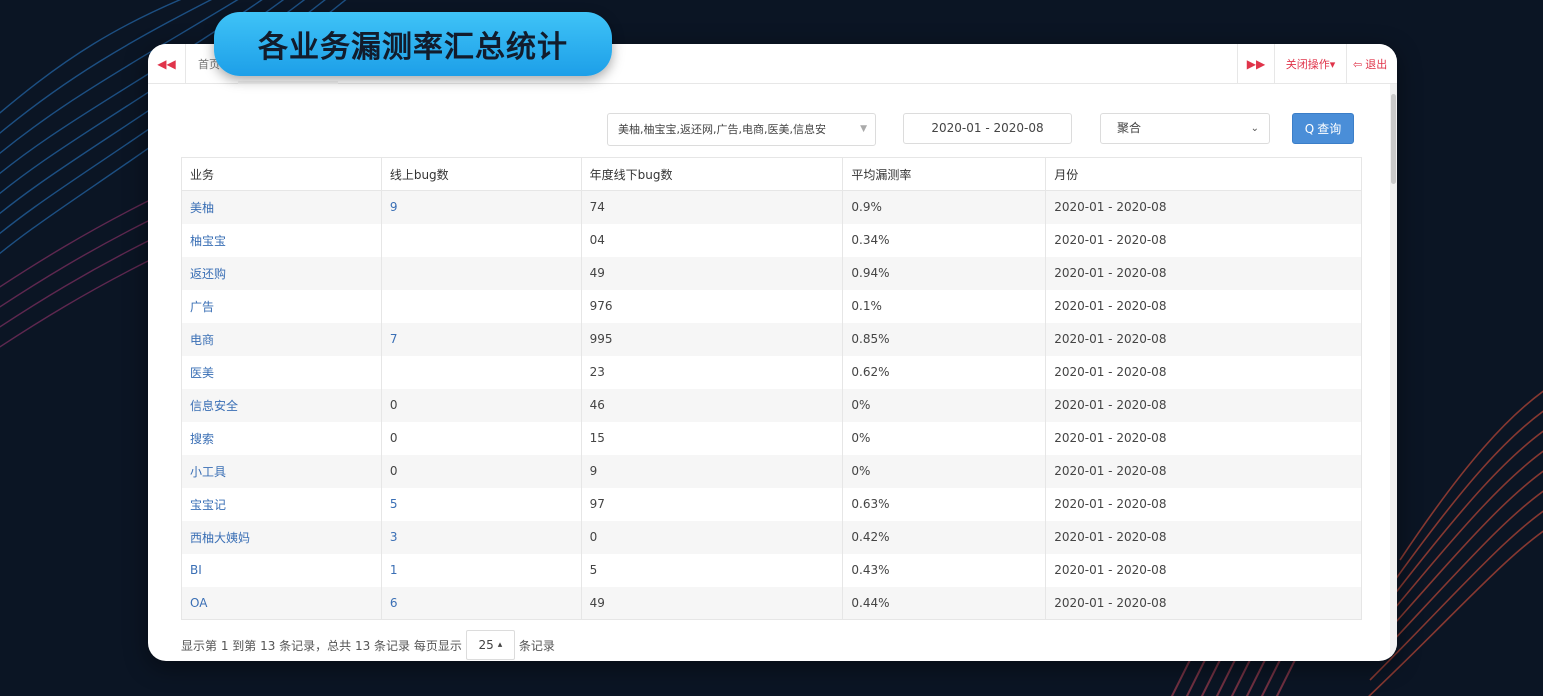 The image size is (1543, 696). I want to click on table-row: 电商 7 995 0.85% 2020-01 - 2020-08, so click(771, 339).